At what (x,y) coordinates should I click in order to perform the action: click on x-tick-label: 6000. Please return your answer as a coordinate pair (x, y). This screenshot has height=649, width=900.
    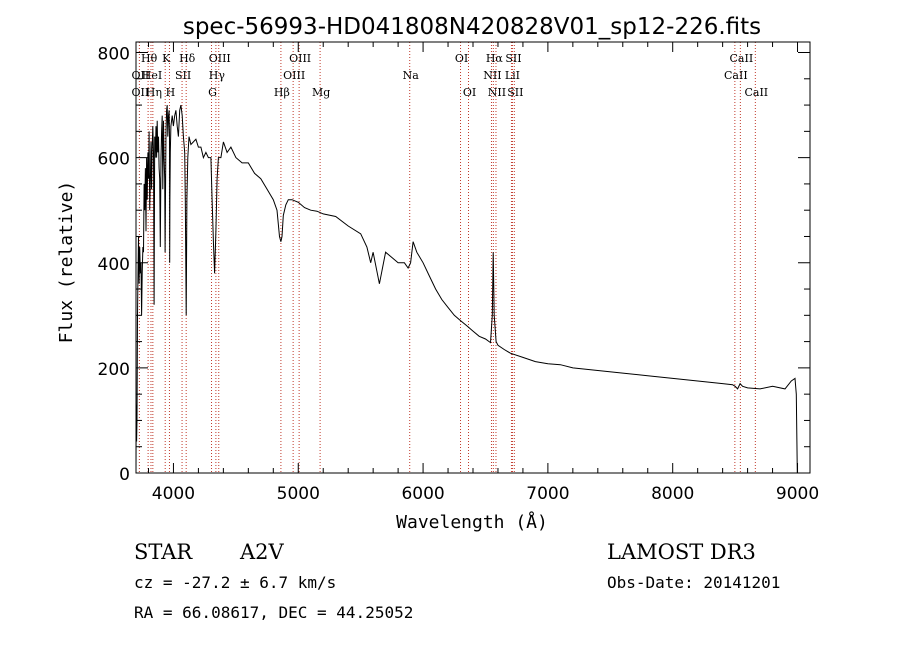
    Looking at the image, I should click on (422, 494).